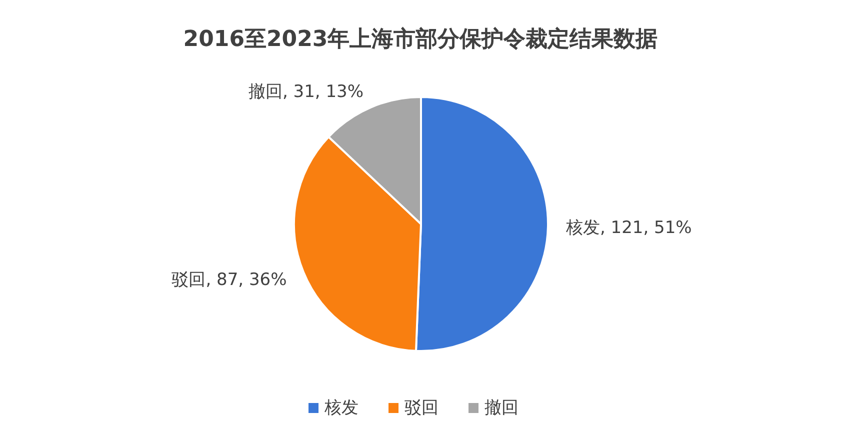 The height and width of the screenshot is (447, 841). Describe the element at coordinates (306, 92) in the screenshot. I see `data-label: 撤回, 31, 13%` at that location.